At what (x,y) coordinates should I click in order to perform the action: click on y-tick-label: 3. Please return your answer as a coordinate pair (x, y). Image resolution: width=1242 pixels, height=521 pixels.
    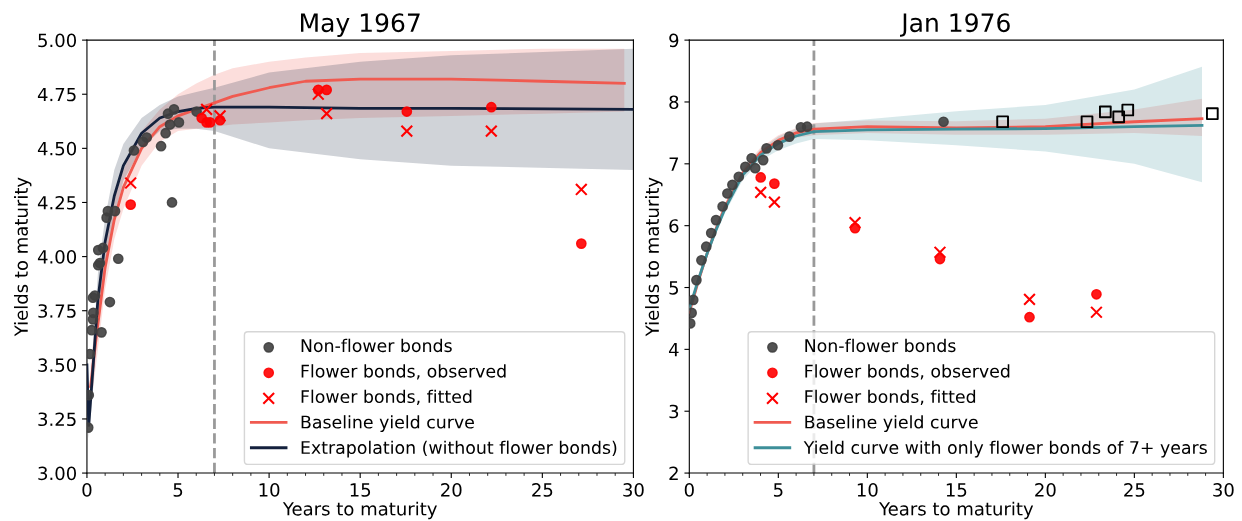
    Looking at the image, I should click on (674, 411).